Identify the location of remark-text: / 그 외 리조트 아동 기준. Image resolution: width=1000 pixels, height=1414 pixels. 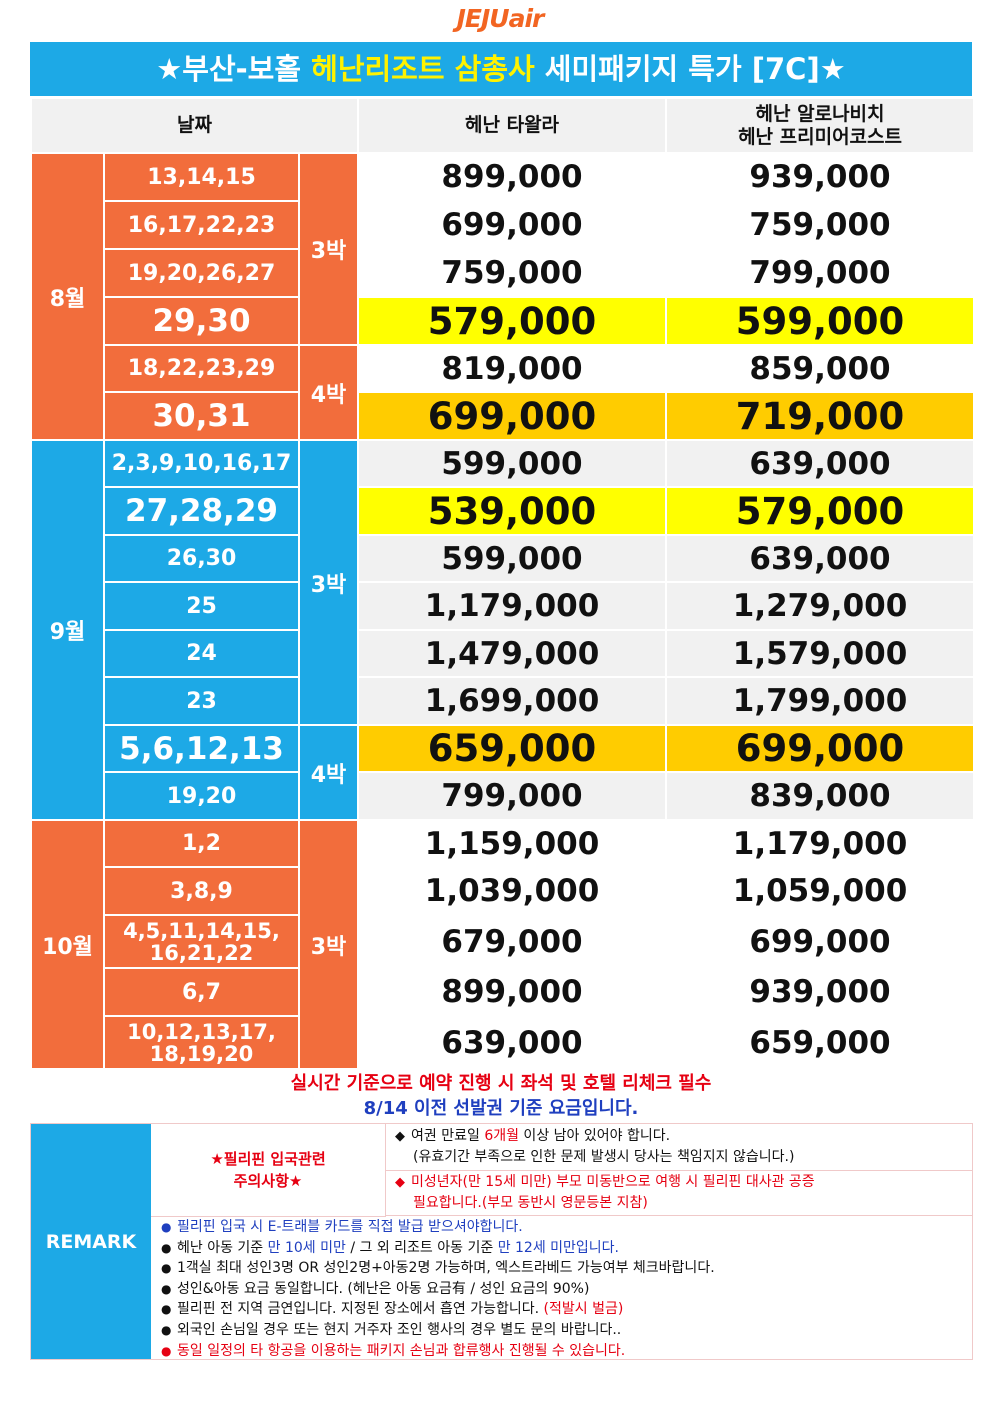
(421, 1247).